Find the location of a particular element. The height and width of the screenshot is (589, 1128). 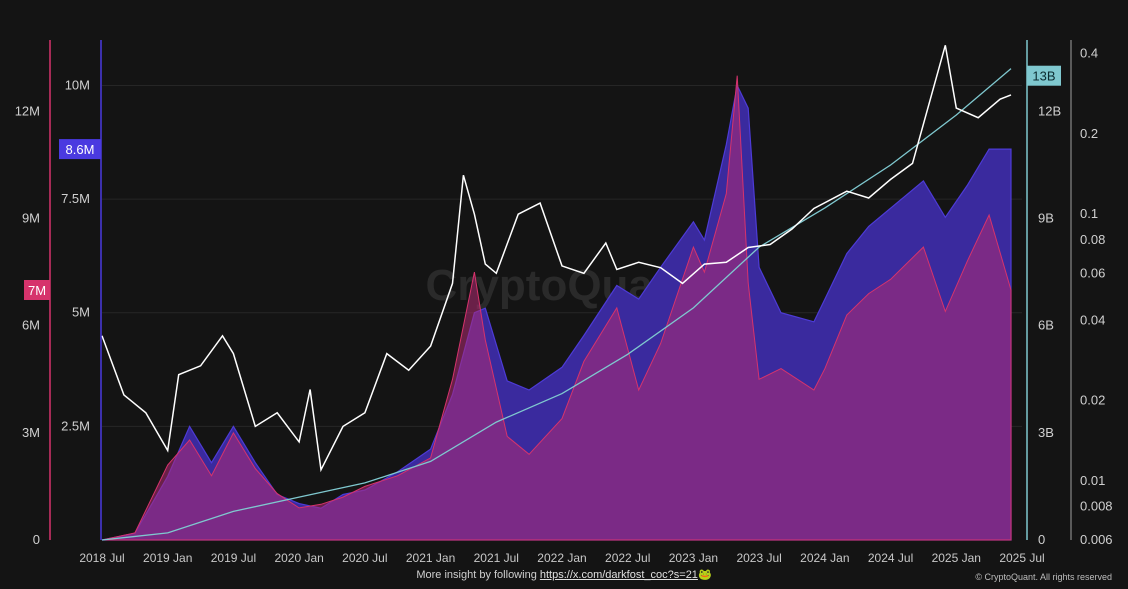

tick-label: 0.2 is located at coordinates (1089, 133).